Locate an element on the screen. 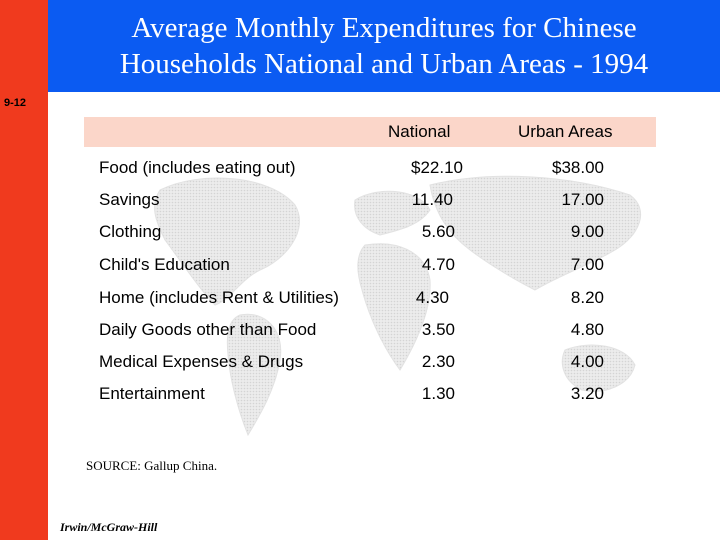 The height and width of the screenshot is (540, 720). cell-national-clothing: 5.60 is located at coordinates (438, 231).